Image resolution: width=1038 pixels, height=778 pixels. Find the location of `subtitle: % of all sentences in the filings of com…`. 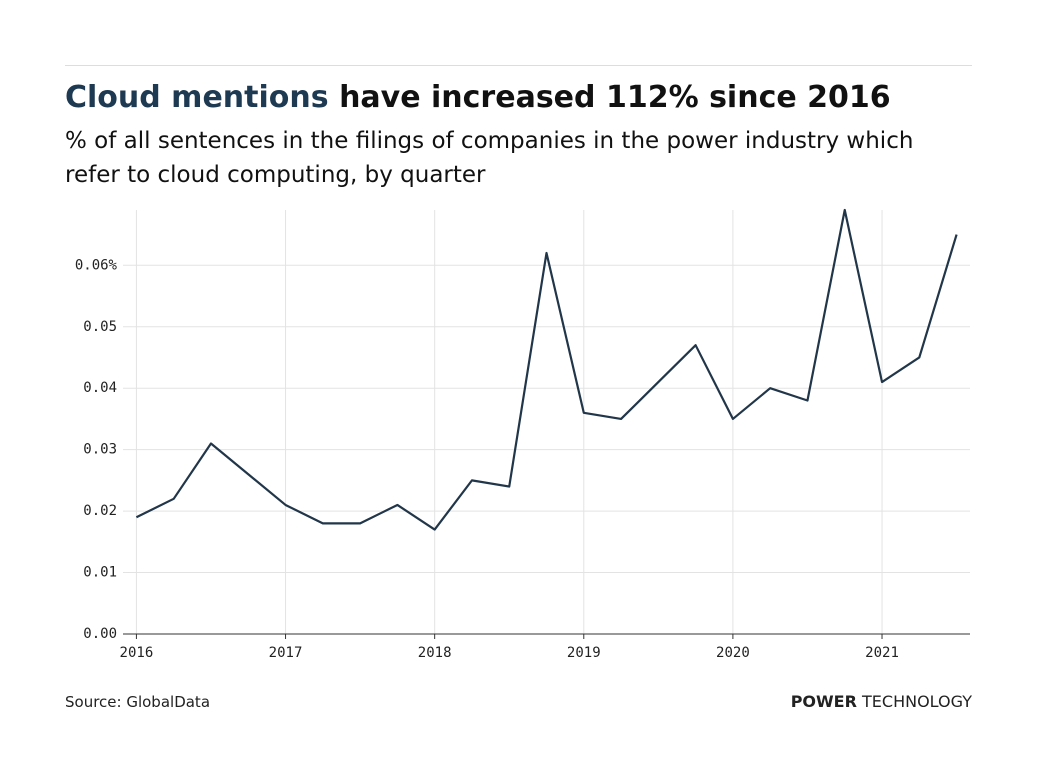

subtitle: % of all sentences in the filings of com… is located at coordinates (489, 158).